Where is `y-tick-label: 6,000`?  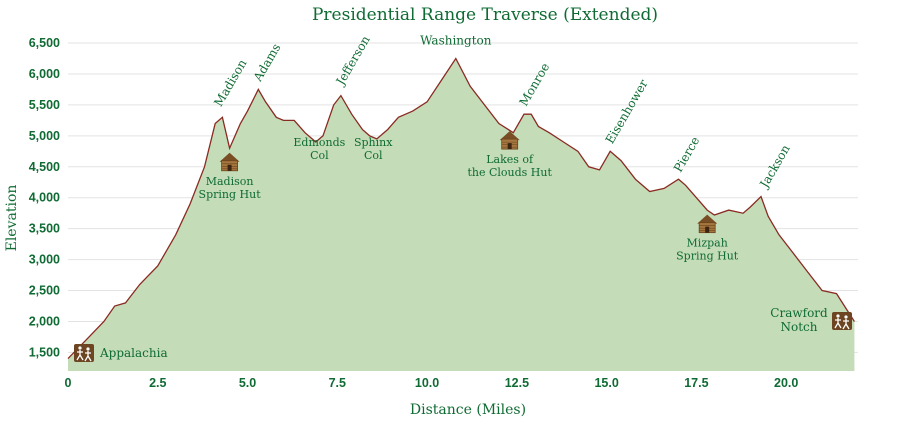 y-tick-label: 6,000 is located at coordinates (44, 74).